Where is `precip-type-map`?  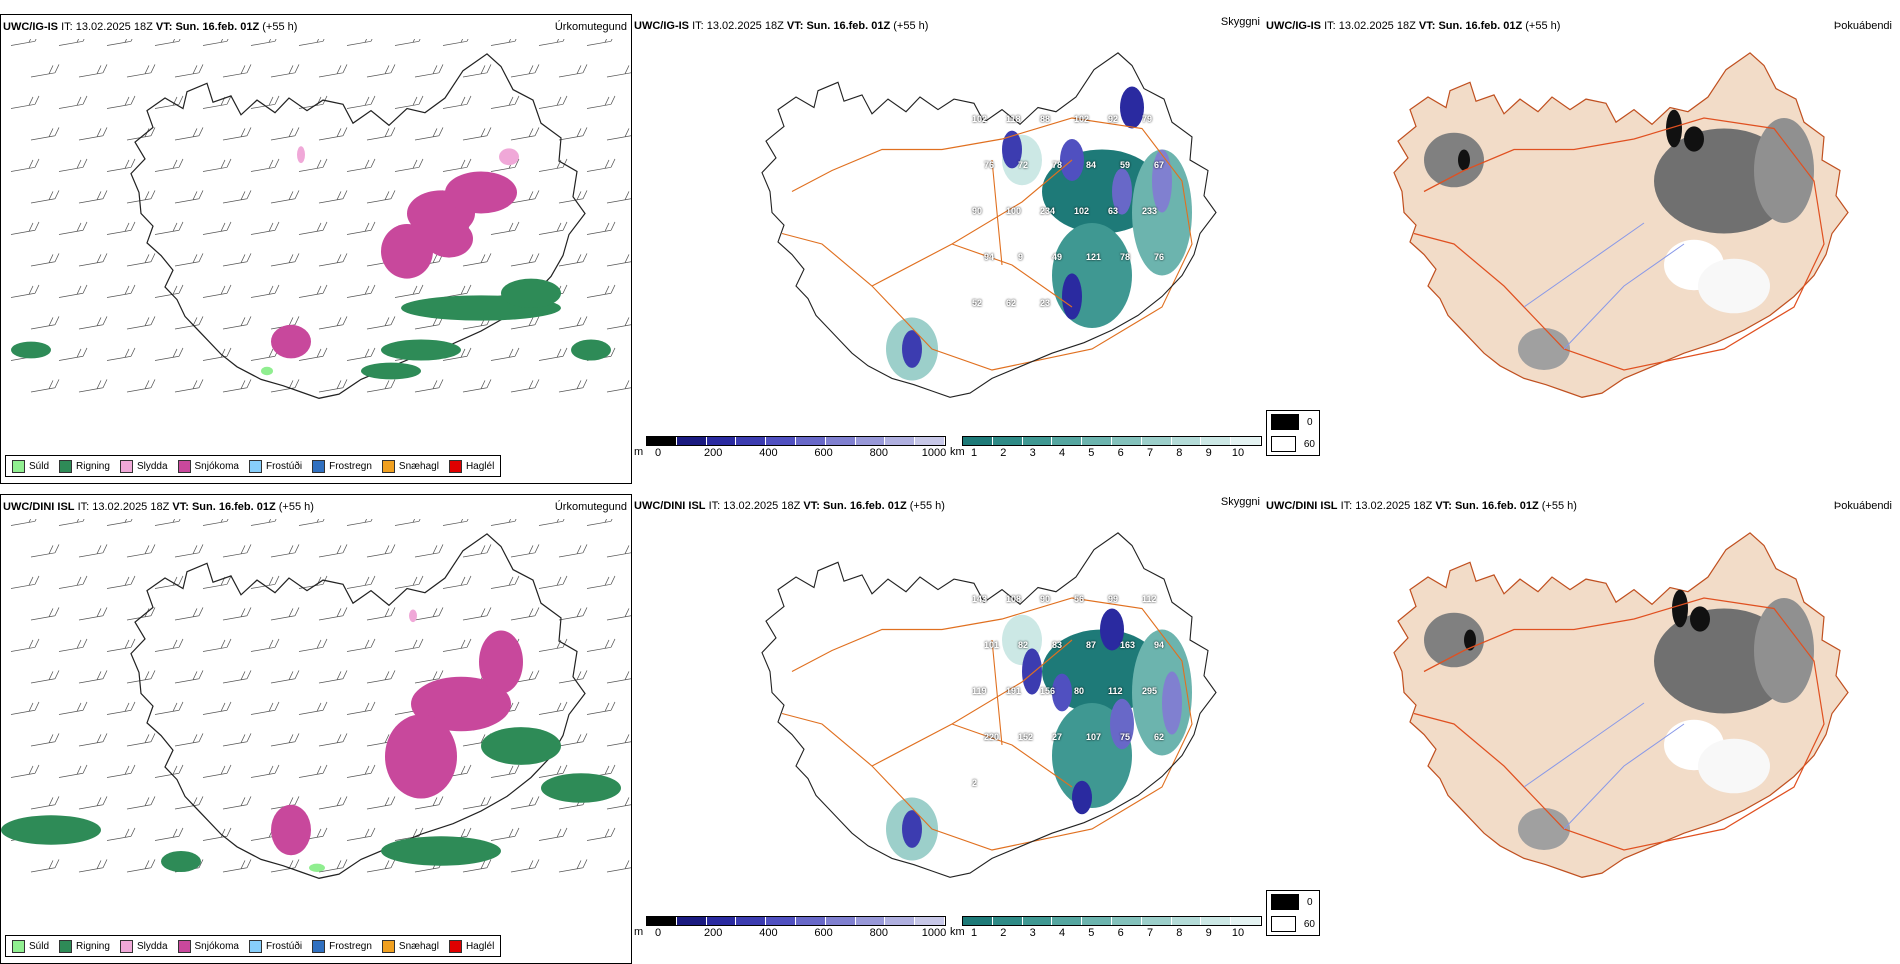 precip-type-map is located at coordinates (316, 699).